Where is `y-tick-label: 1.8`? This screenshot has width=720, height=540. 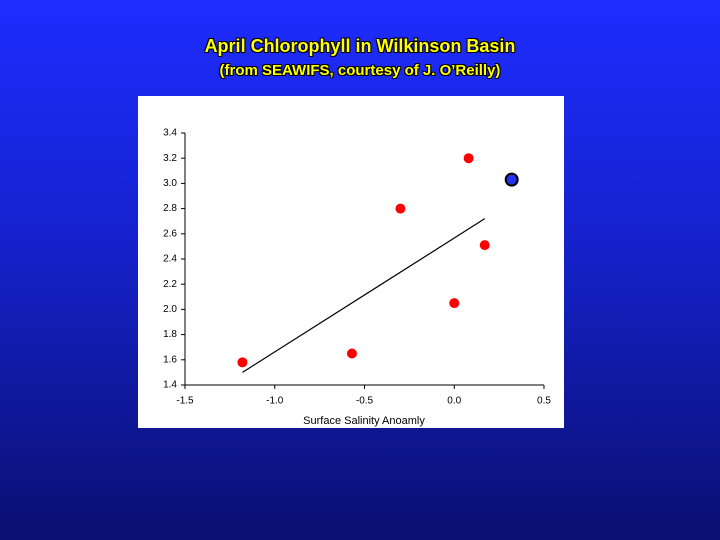
y-tick-label: 1.8 is located at coordinates (170, 334).